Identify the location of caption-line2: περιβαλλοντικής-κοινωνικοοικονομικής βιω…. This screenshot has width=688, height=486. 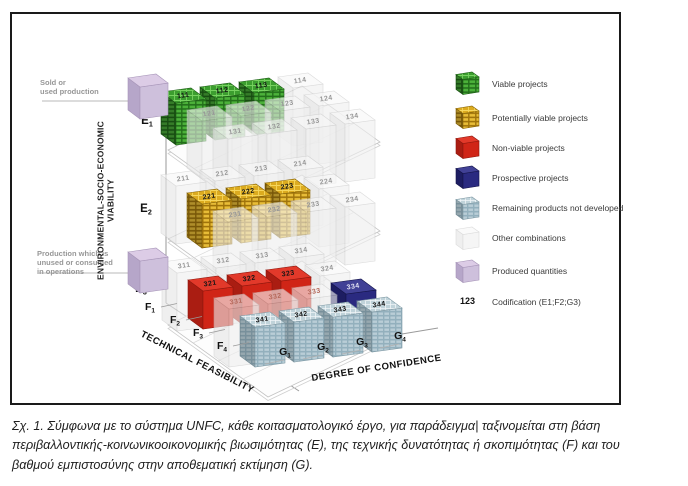
(316, 445).